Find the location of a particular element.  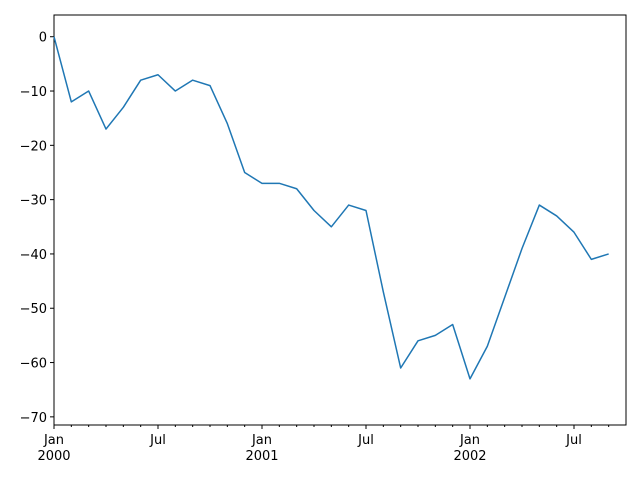

y-tick-label: −40 is located at coordinates (33, 255).